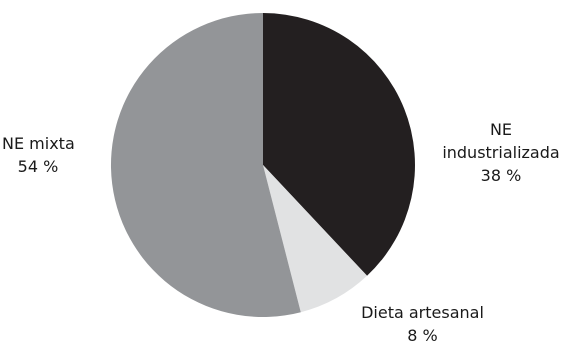 The width and height of the screenshot is (570, 348). What do you see at coordinates (422, 312) in the screenshot?
I see `slice-name-line: Dieta artesanal` at bounding box center [422, 312].